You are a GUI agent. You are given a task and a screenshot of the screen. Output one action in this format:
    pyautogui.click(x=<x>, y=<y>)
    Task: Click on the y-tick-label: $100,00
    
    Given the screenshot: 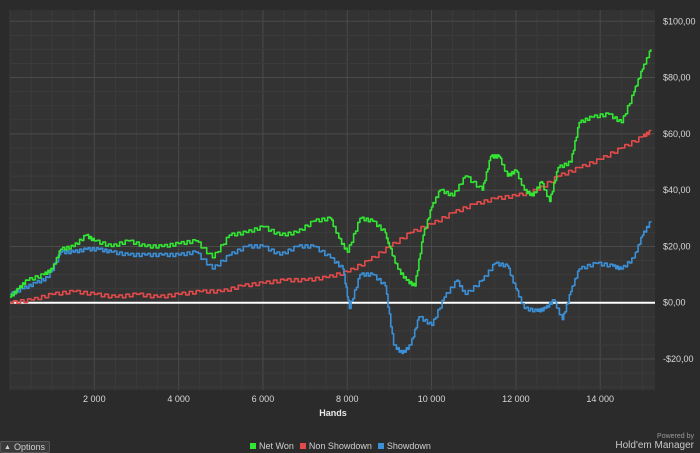 What is the action you would take?
    pyautogui.click(x=679, y=21)
    